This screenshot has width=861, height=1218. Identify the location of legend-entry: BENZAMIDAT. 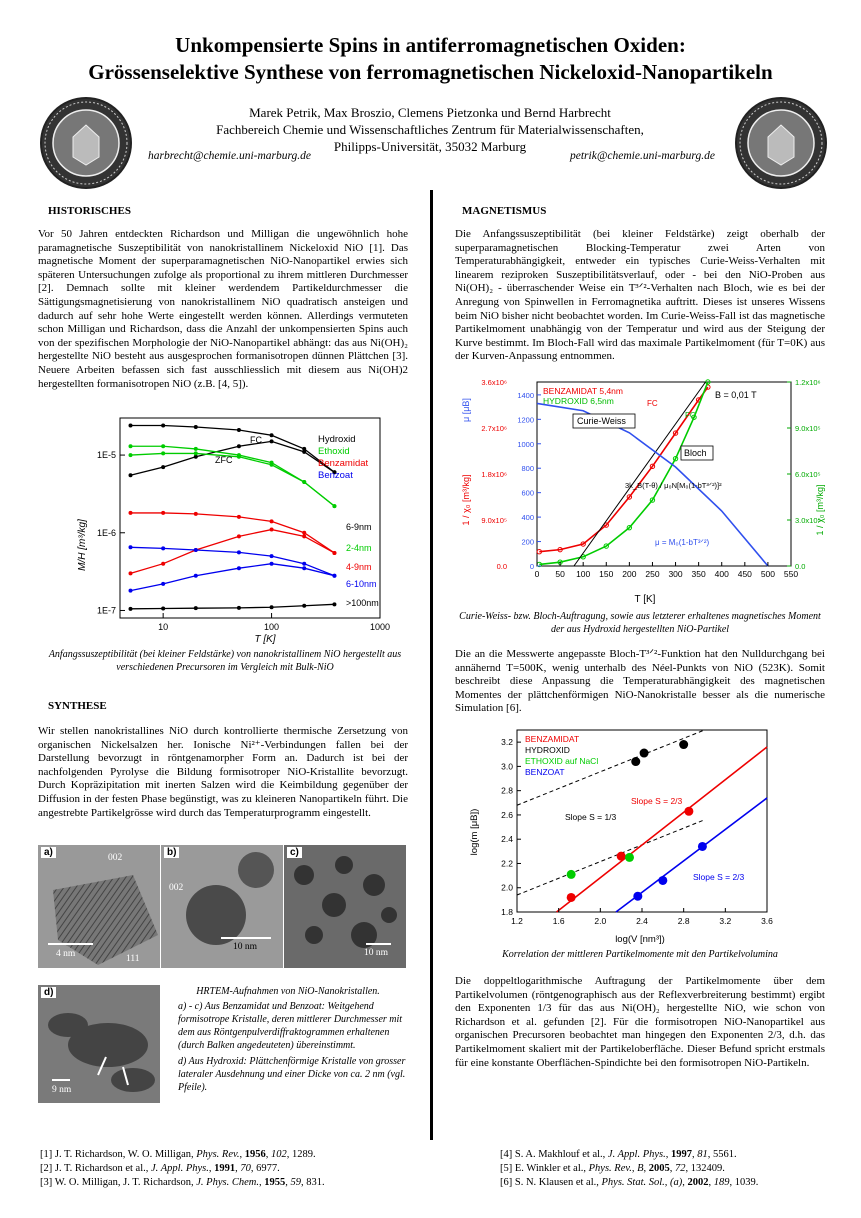
(552, 739).